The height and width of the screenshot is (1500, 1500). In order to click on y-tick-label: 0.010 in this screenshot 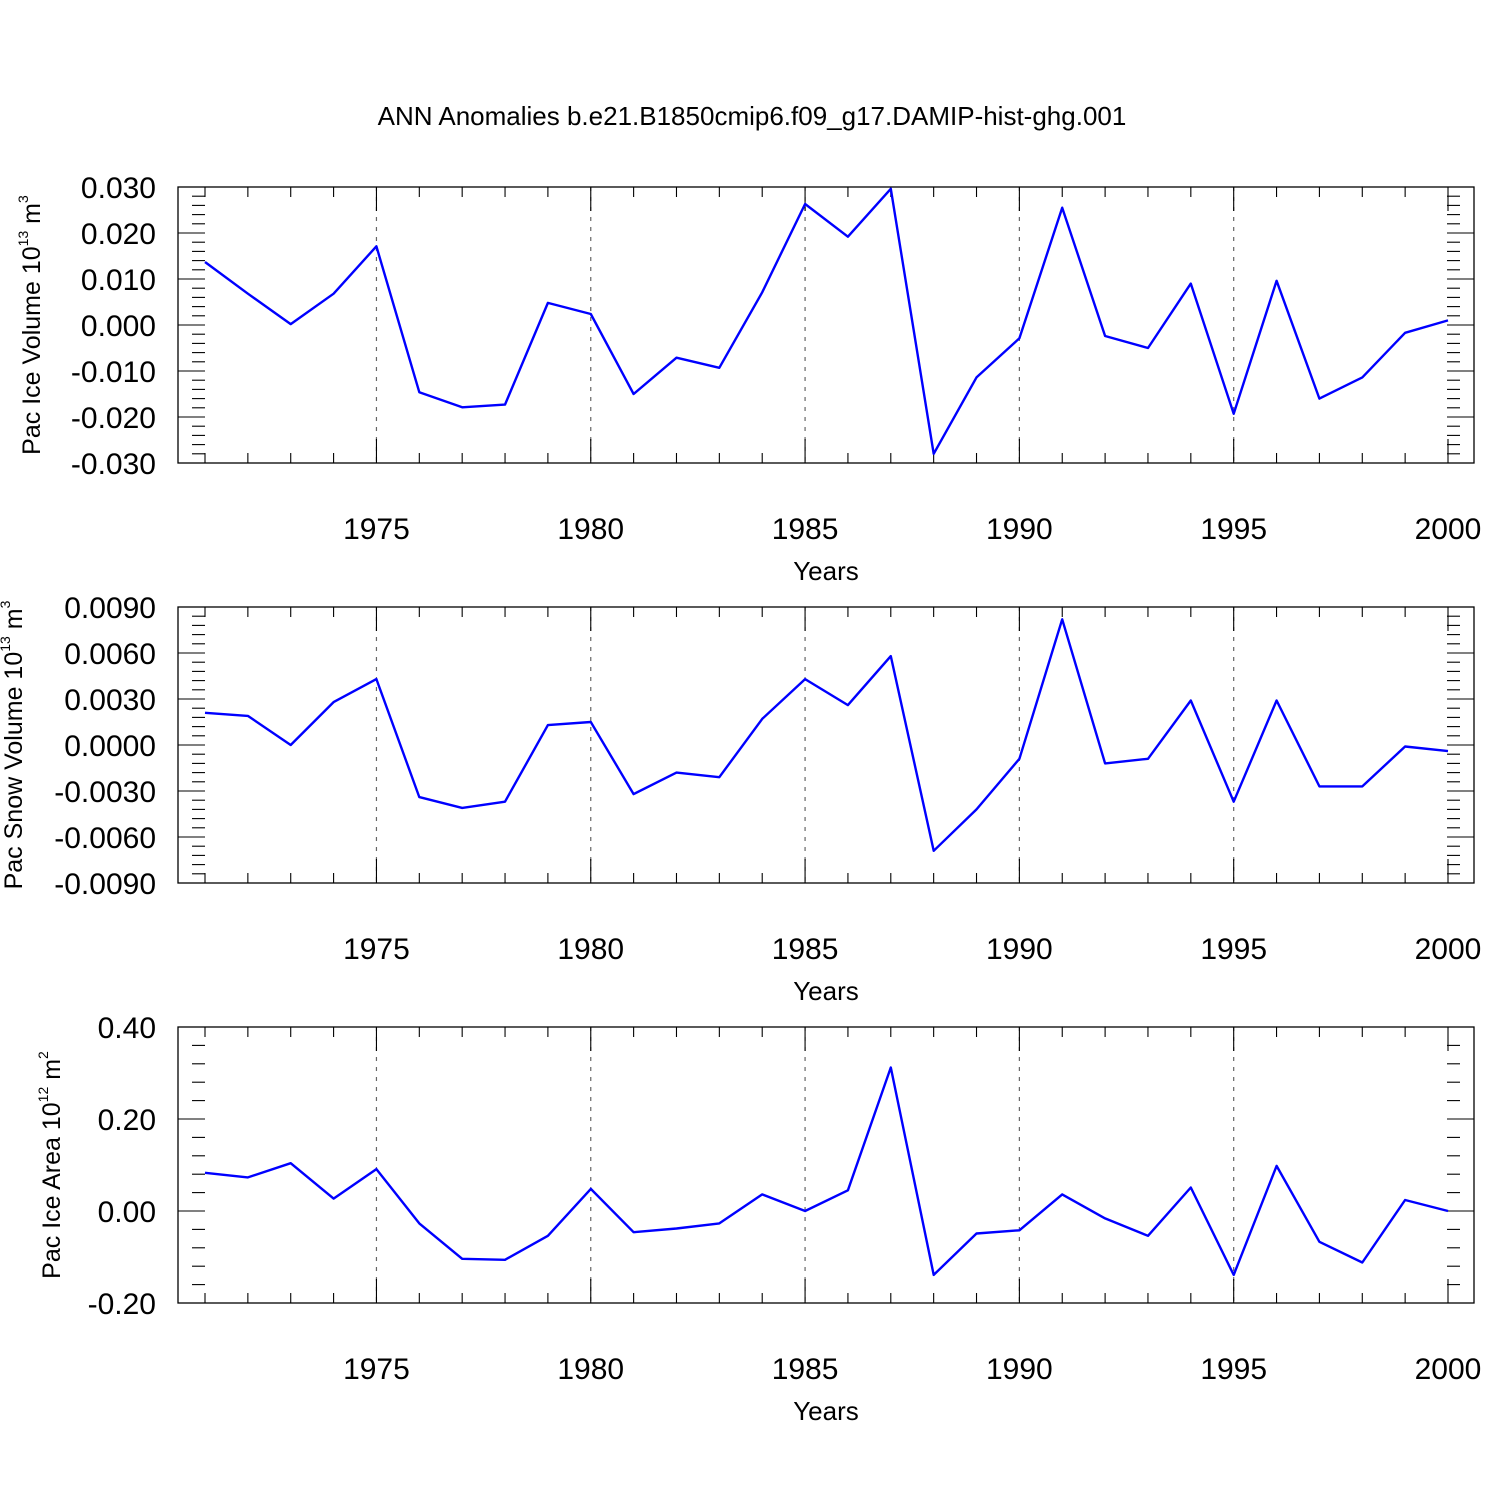, I will do `click(118, 280)`.